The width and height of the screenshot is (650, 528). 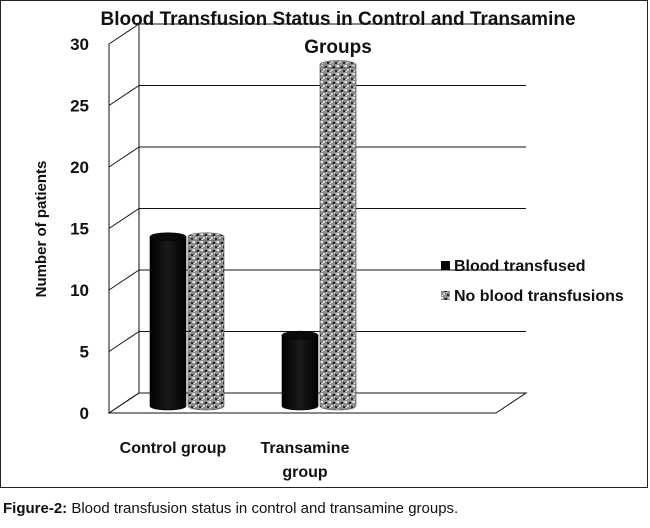 What do you see at coordinates (235, 460) in the screenshot?
I see `category-labels: Control group Transamine group` at bounding box center [235, 460].